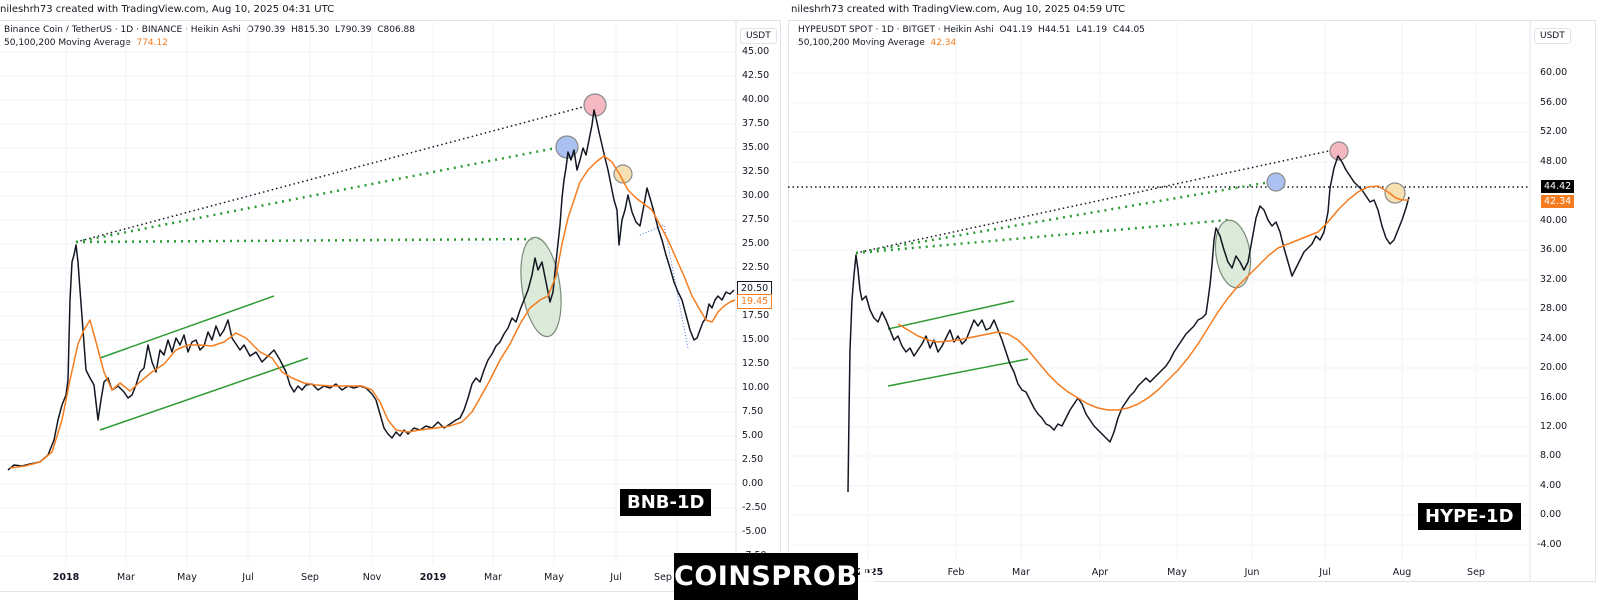 This screenshot has width=1600, height=600. I want to click on hype-y-tick: 8.00, so click(1551, 455).